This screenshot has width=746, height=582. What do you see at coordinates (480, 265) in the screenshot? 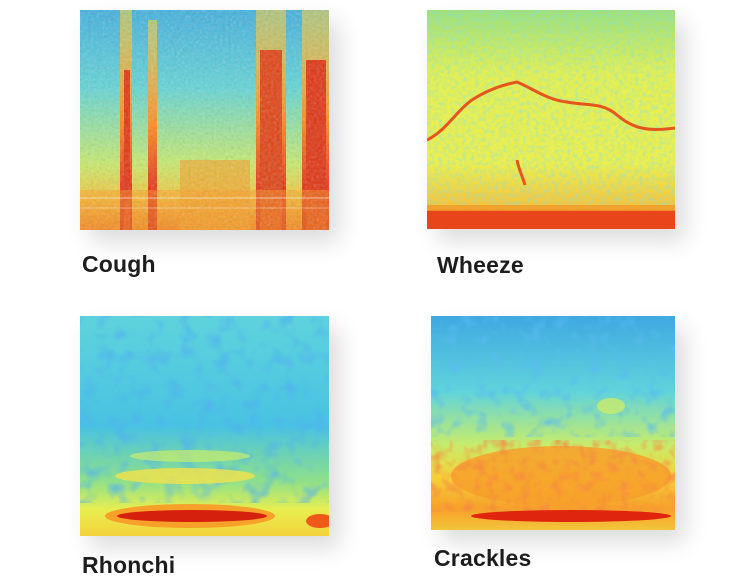
I see `wheeze-label: Wheeze` at bounding box center [480, 265].